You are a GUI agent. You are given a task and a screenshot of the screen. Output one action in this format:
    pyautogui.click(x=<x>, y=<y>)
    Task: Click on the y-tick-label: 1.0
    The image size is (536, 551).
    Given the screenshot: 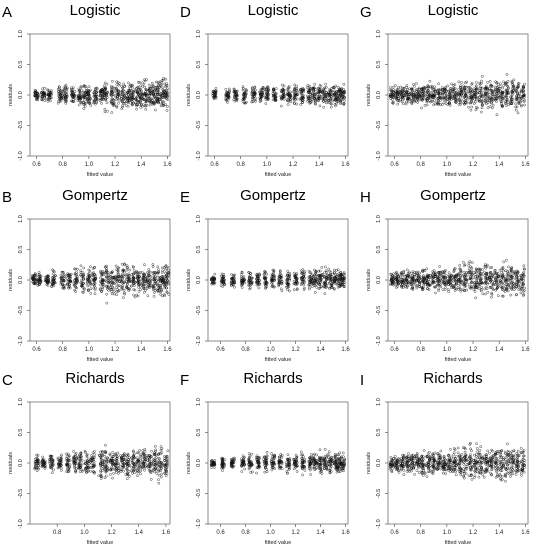 What is the action you would take?
    pyautogui.click(x=21, y=402)
    